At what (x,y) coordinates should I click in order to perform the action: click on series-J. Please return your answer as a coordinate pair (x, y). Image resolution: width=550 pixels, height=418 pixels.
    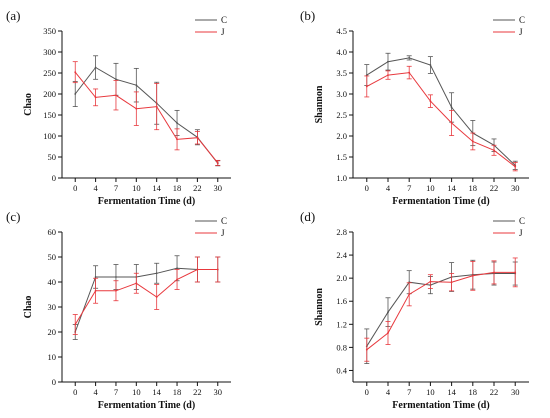
    Looking at the image, I should click on (146, 113).